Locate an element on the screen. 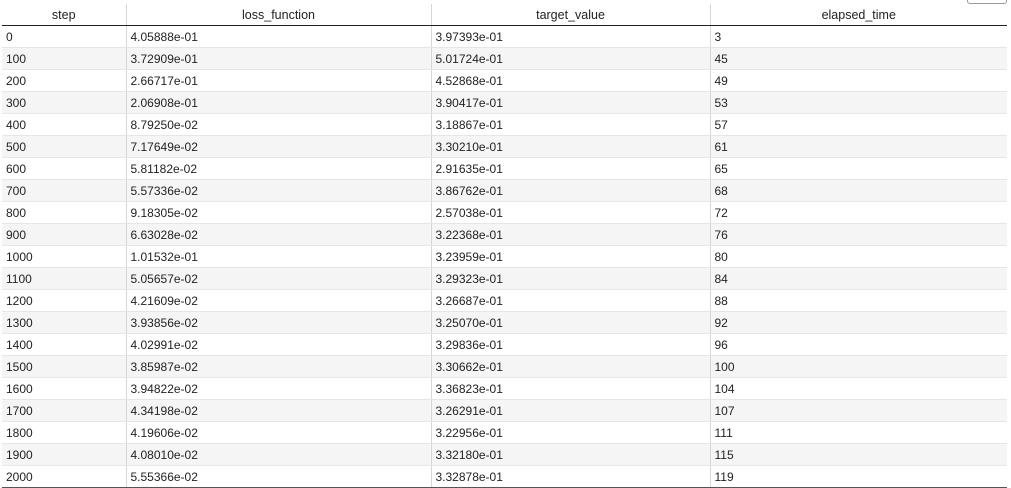 This screenshot has height=488, width=1011. table-row: 1000 1.01532e-01 3.23959e-01 80 is located at coordinates (504, 256).